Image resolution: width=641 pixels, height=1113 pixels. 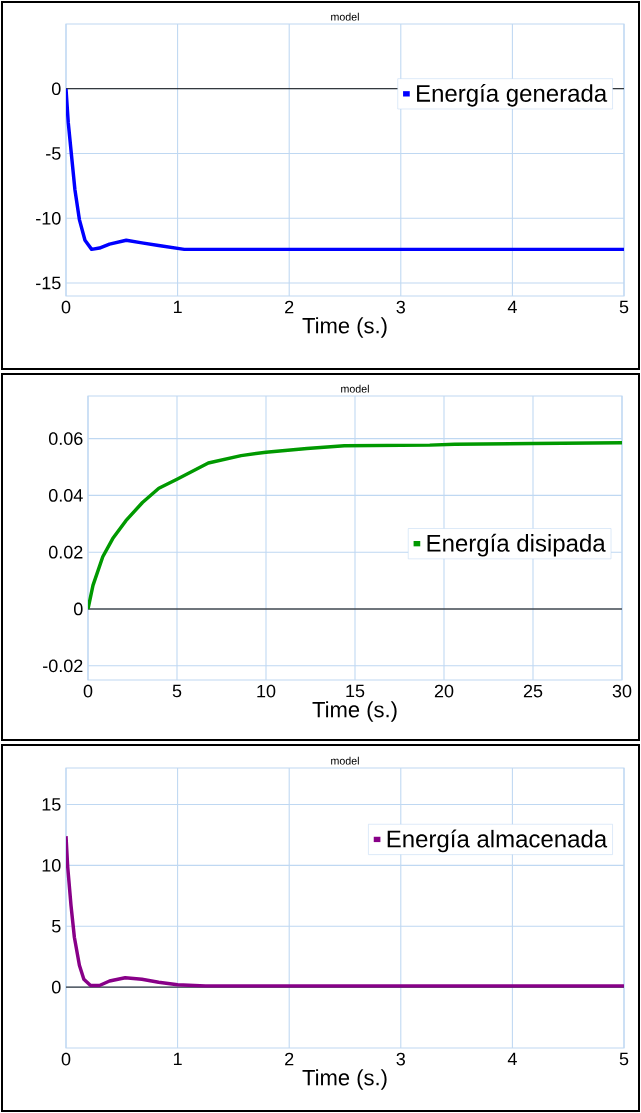 What do you see at coordinates (516, 545) in the screenshot?
I see `legend-label: Energía disipada` at bounding box center [516, 545].